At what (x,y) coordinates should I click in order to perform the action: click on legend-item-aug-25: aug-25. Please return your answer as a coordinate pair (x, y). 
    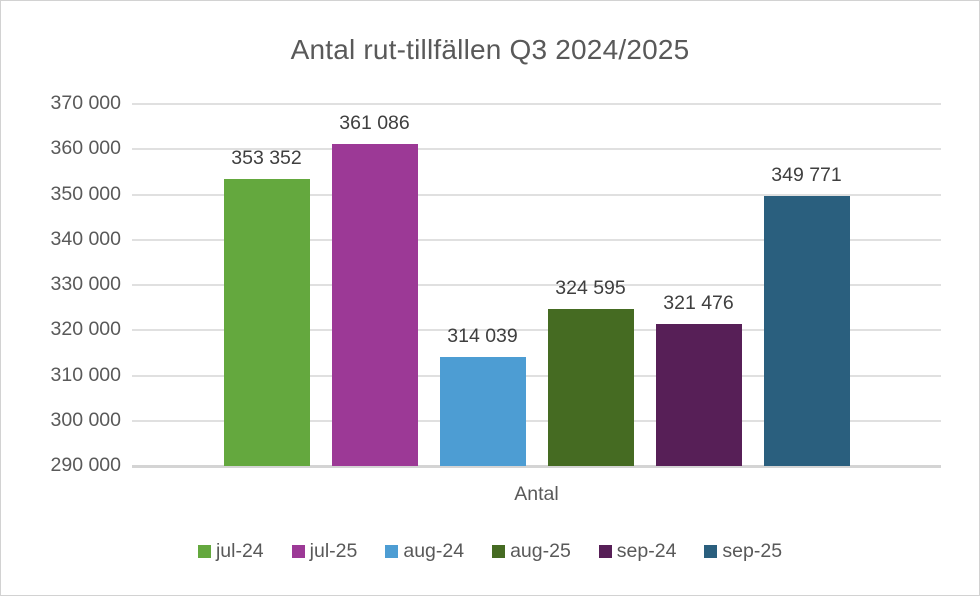
    Looking at the image, I should click on (531, 551).